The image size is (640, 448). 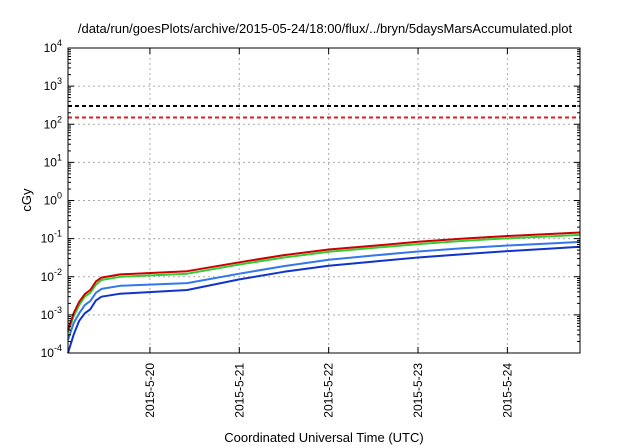 I want to click on x-tick-label: 2015-5-22, so click(x=329, y=390).